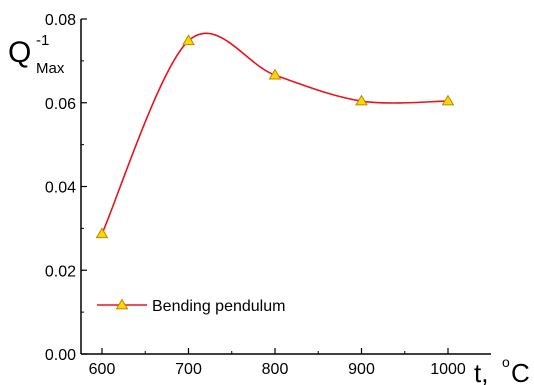 Image resolution: width=534 pixels, height=385 pixels. I want to click on legend: Bending pendulum, so click(191, 306).